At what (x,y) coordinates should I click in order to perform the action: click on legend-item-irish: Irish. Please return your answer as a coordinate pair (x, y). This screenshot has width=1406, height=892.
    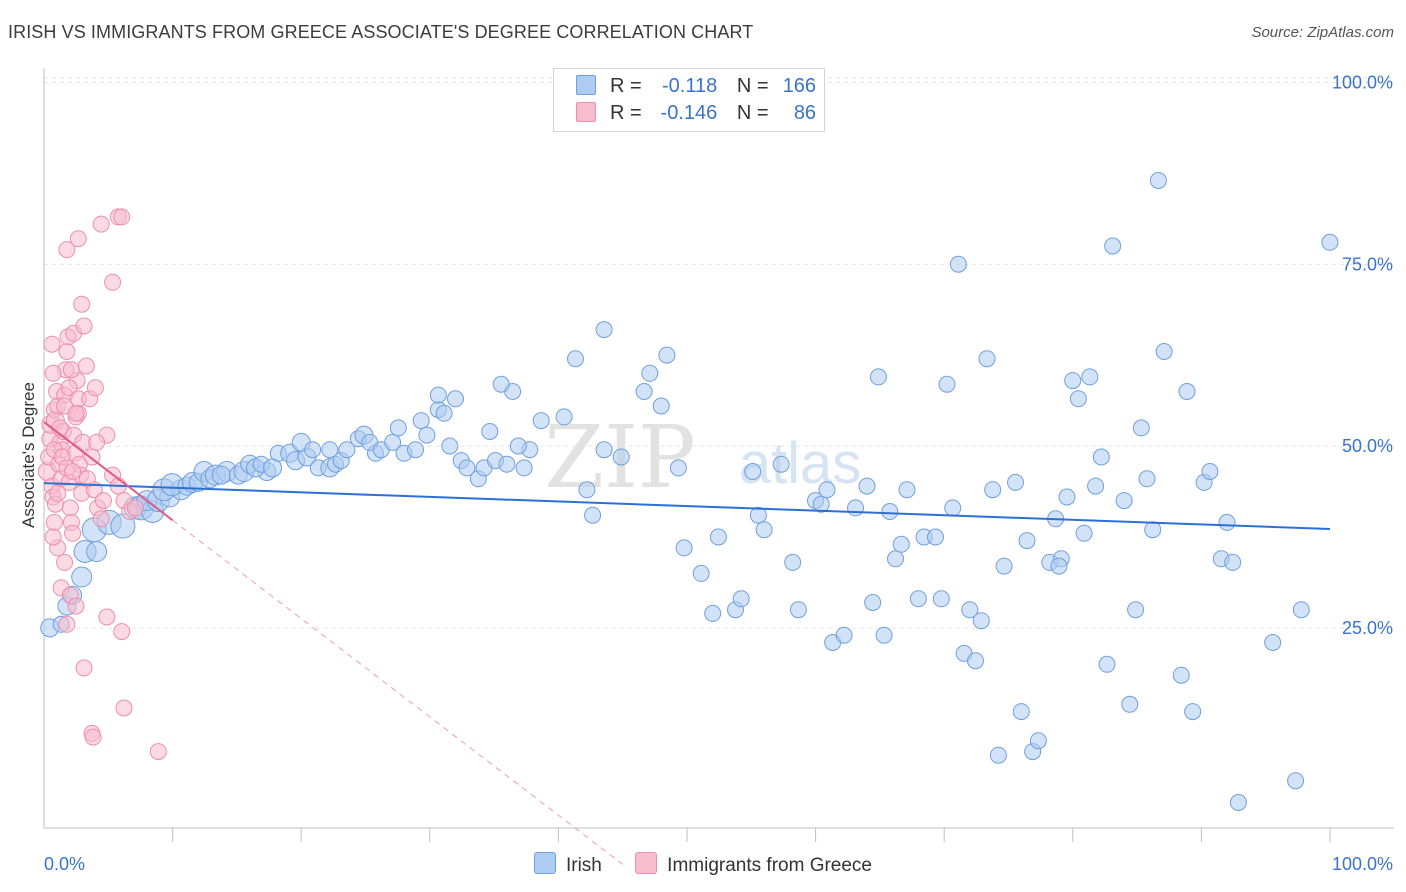
    Looking at the image, I should click on (567, 864).